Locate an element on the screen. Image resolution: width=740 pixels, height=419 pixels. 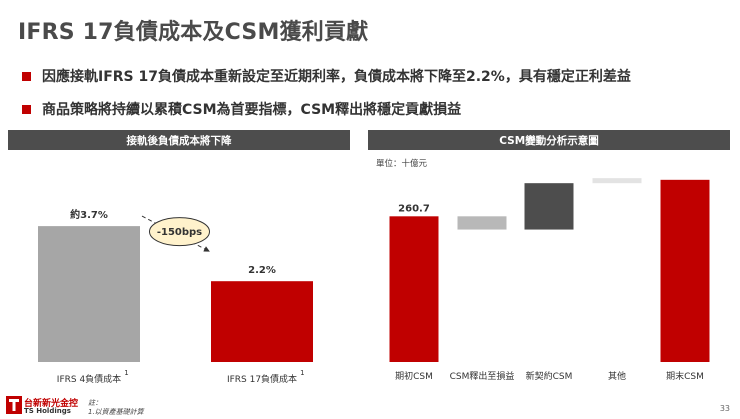
bullet-2: 商品策略將持續以累積CSM為首要指標，CSM釋出將穩定貢獻損益 is located at coordinates (241, 109).